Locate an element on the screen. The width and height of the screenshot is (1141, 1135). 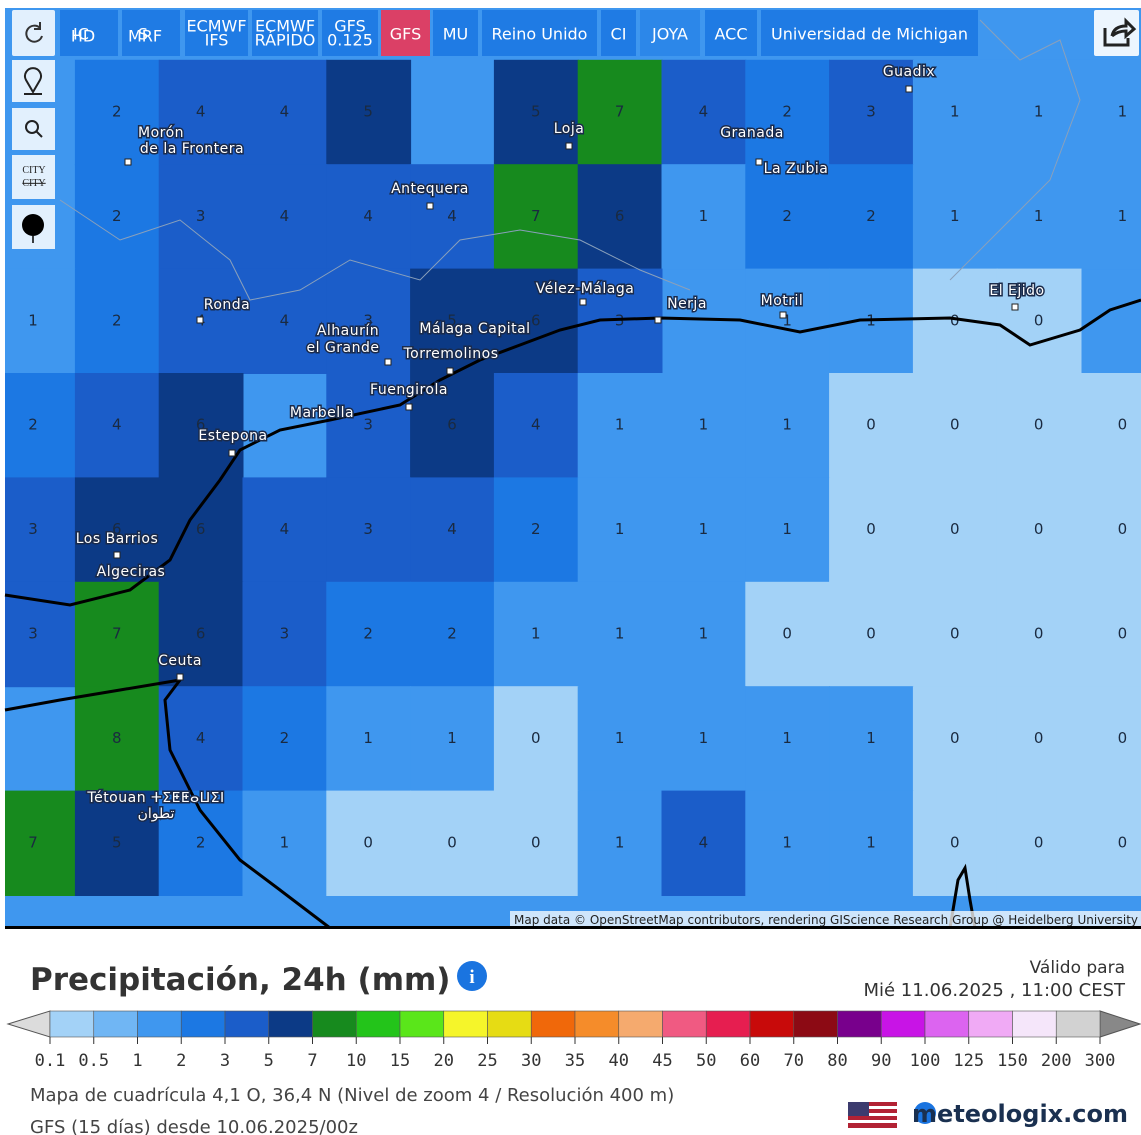
legend-title: Precipitación, 24h (mm) is located at coordinates (240, 980).